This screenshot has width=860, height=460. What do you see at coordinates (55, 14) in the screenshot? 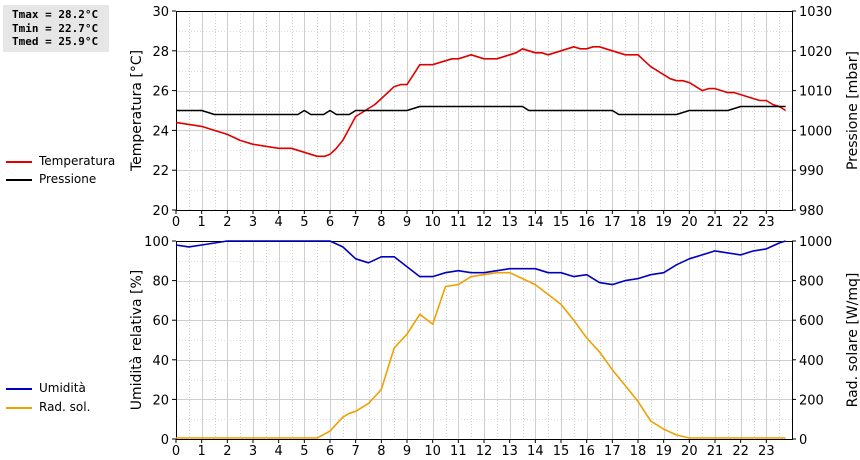
I see `tmax-stat: Tmax = 28.2°C` at bounding box center [55, 14].